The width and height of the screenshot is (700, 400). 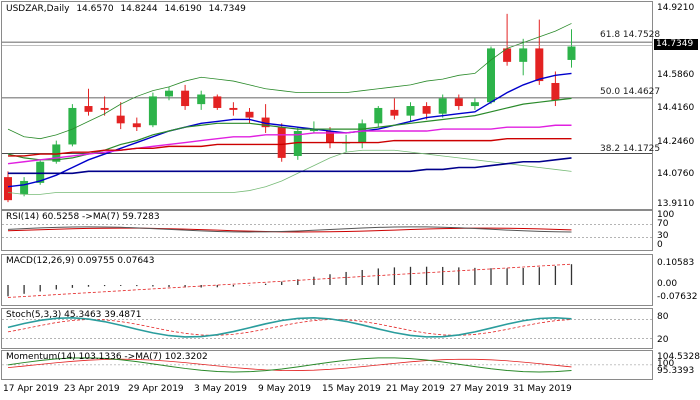 I want to click on price-tick: 14.5860, so click(x=676, y=75).